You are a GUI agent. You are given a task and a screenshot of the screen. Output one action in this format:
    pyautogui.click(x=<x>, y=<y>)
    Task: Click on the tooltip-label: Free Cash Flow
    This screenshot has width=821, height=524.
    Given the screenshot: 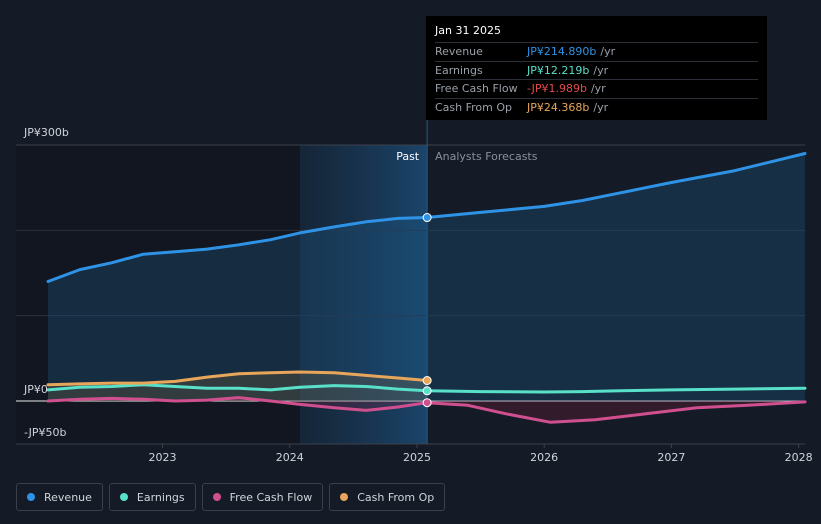 What is the action you would take?
    pyautogui.click(x=476, y=89)
    